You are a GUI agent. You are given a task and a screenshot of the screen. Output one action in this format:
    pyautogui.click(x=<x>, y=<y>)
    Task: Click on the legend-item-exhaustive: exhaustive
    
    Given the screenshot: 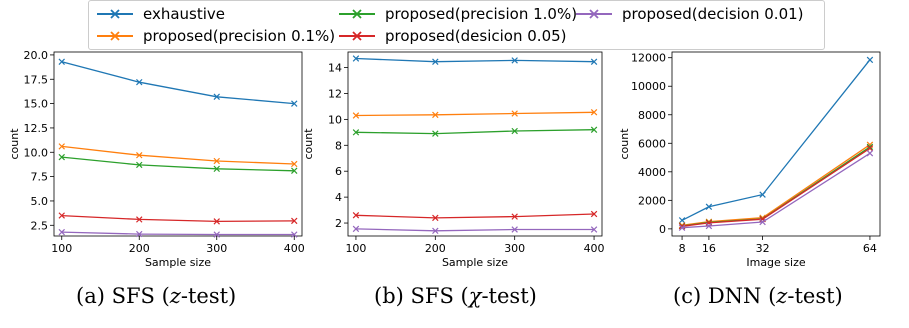 What is the action you would take?
    pyautogui.click(x=161, y=14)
    